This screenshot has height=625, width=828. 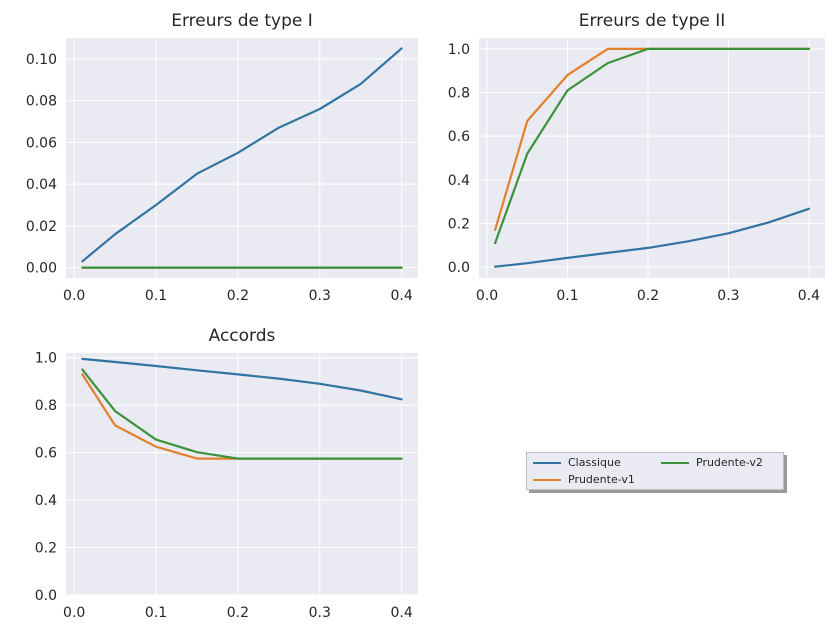 What do you see at coordinates (41, 102) in the screenshot?
I see `y-tick-label: 0.08` at bounding box center [41, 102].